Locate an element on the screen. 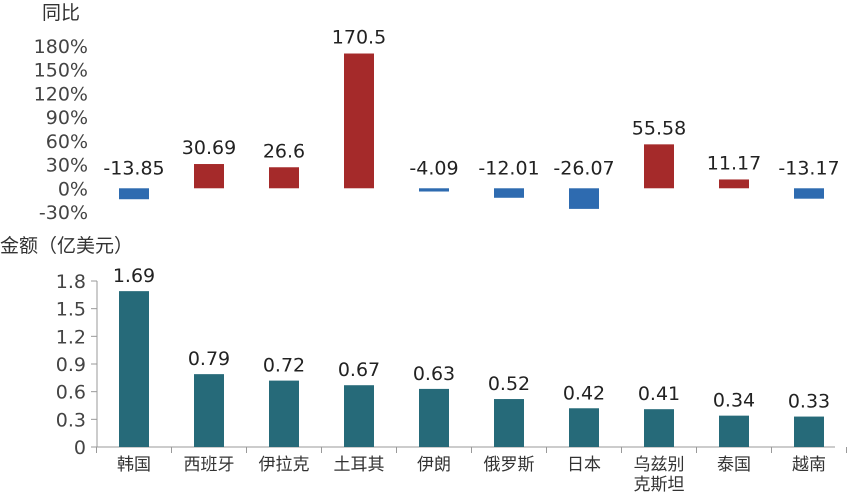  category-label: 俄罗斯 is located at coordinates (509, 465).